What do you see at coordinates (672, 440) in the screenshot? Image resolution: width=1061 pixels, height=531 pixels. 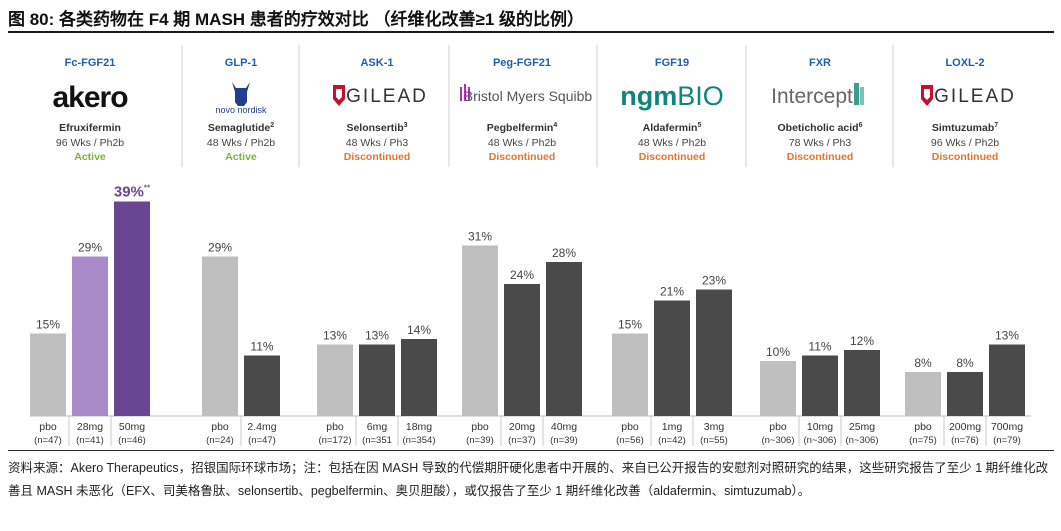 I see `sample-size-label: (n=42)` at bounding box center [672, 440].